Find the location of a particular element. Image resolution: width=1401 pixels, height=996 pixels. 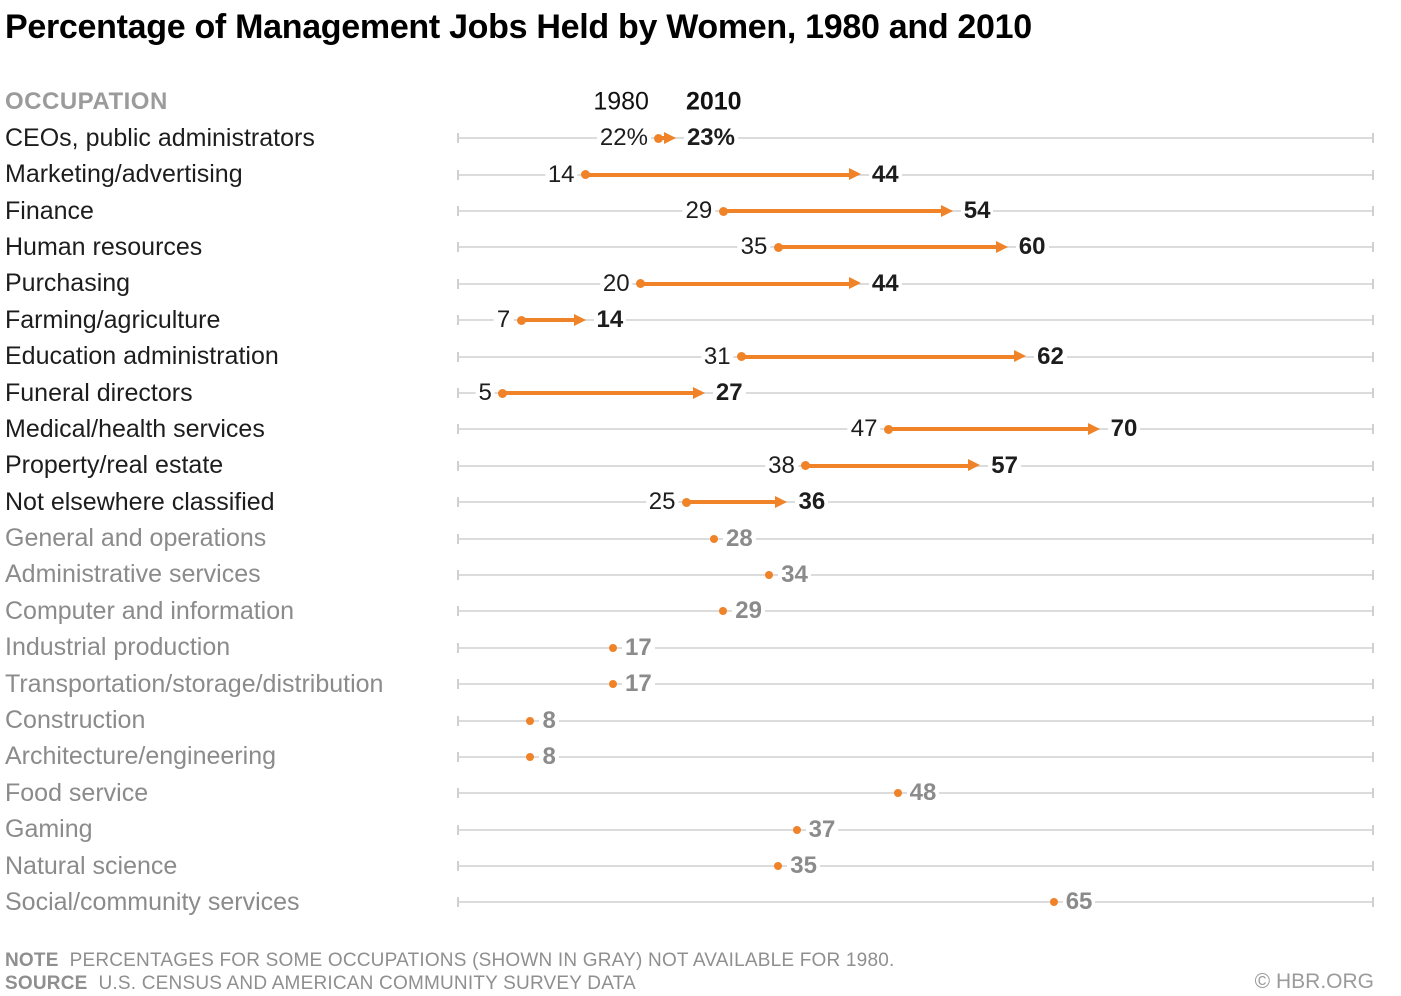

chart-row: Architecture/engineering 8 is located at coordinates (689, 757).